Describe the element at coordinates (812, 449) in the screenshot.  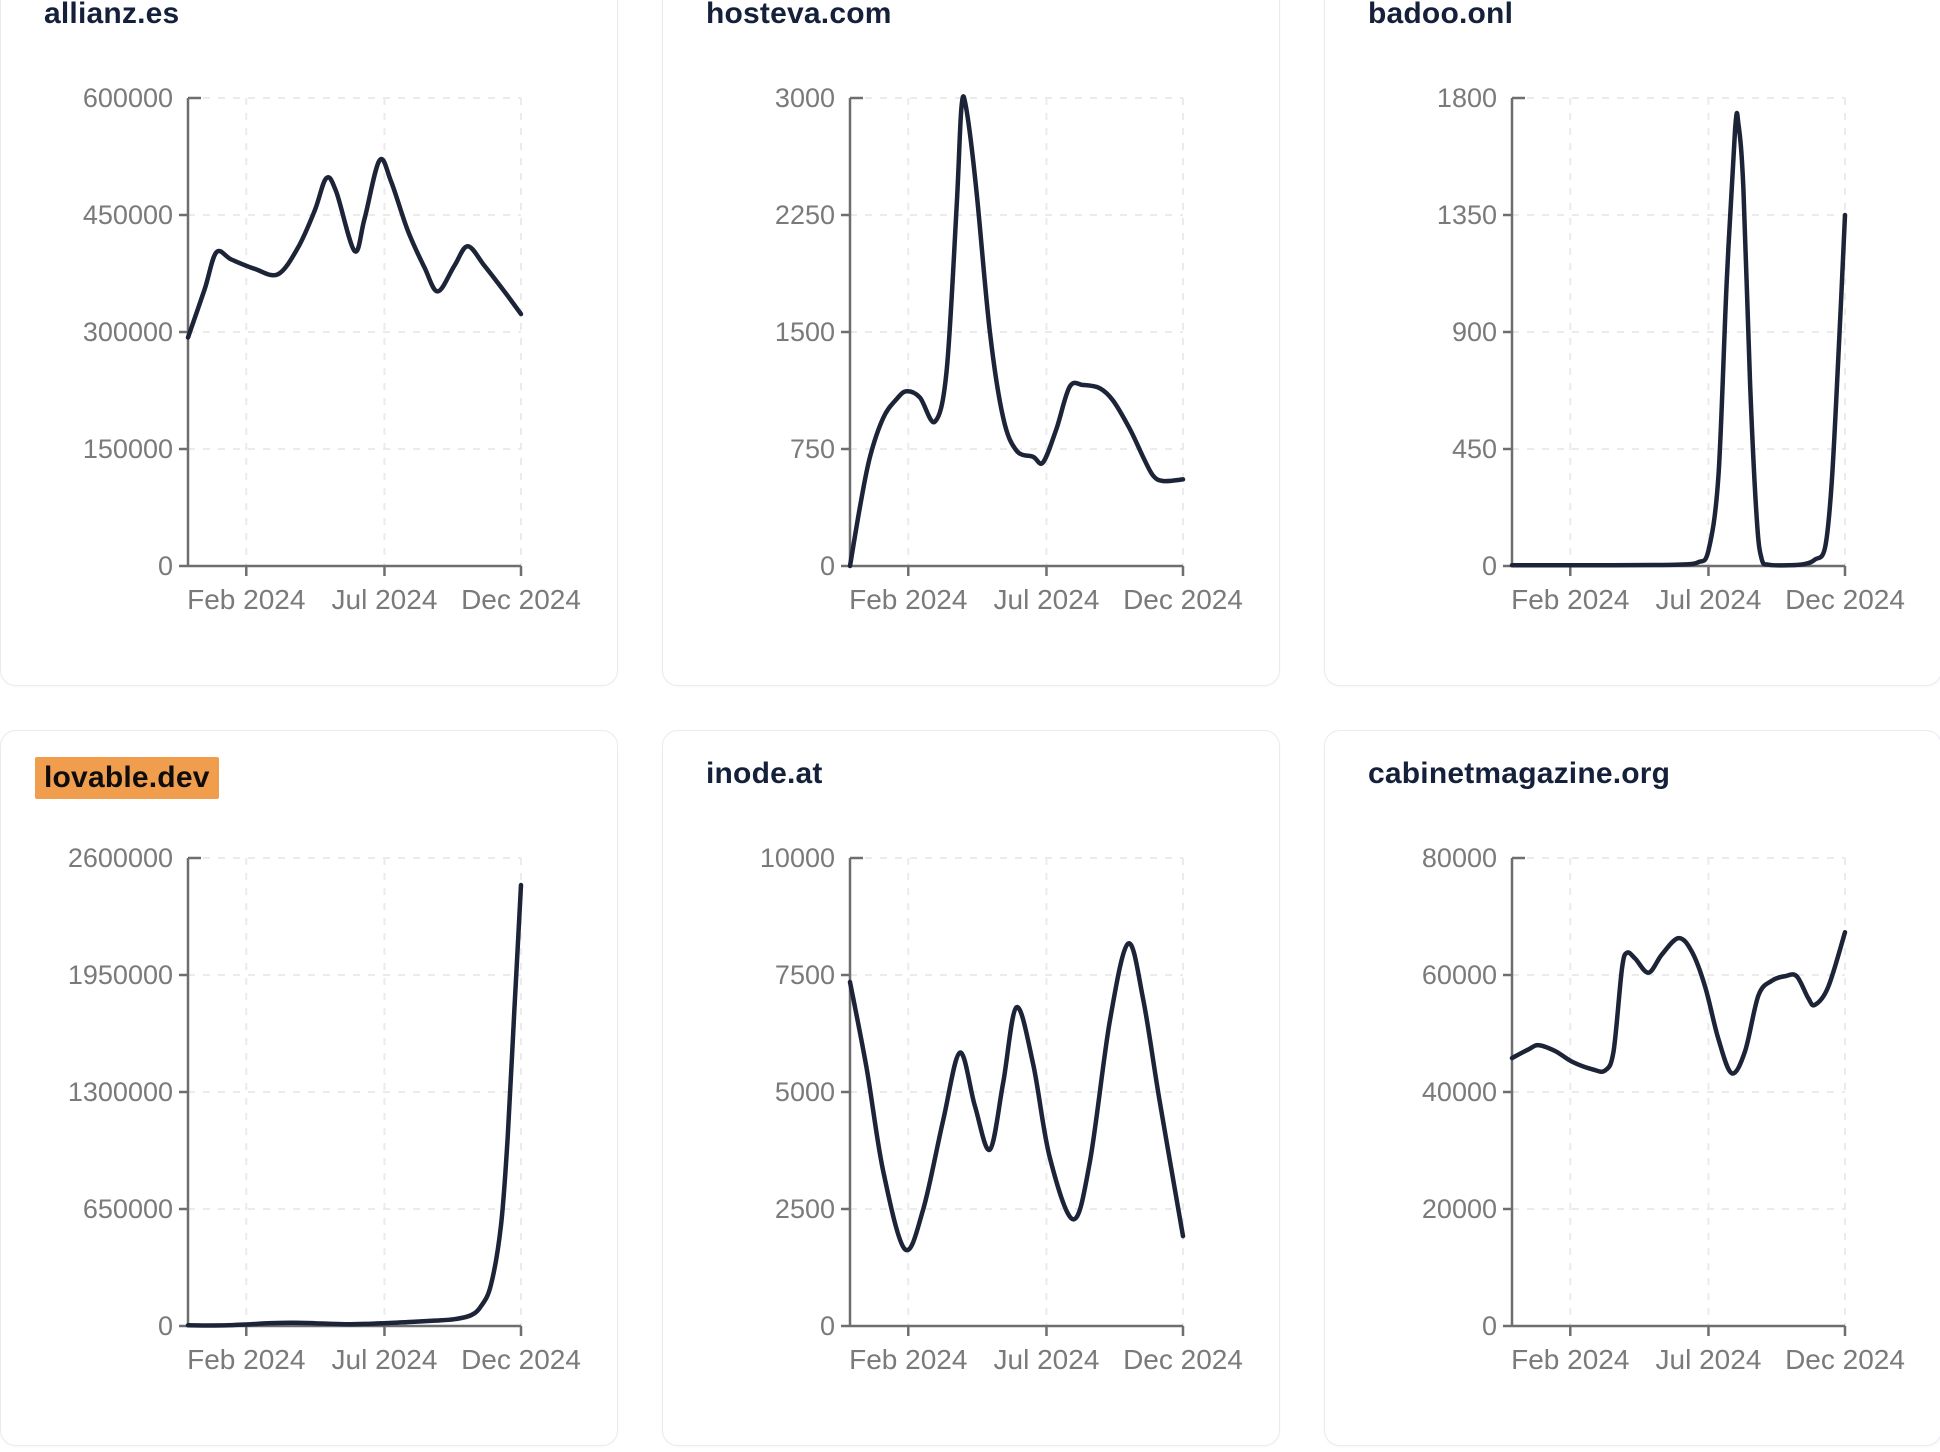
I see `svg-text: 750` at that location.